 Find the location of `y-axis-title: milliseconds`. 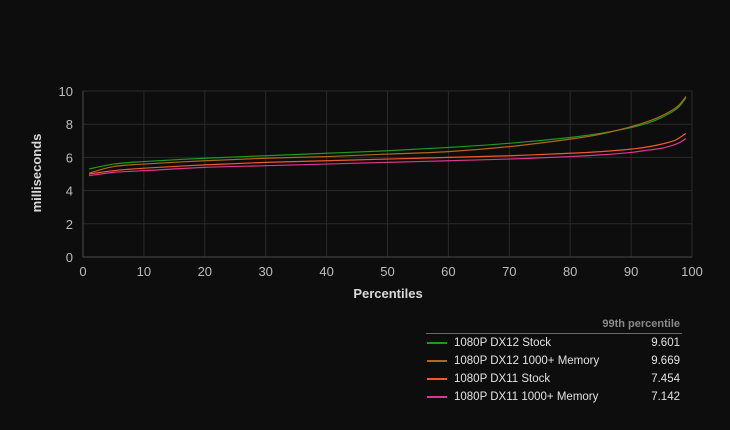

y-axis-title: milliseconds is located at coordinates (36, 173).